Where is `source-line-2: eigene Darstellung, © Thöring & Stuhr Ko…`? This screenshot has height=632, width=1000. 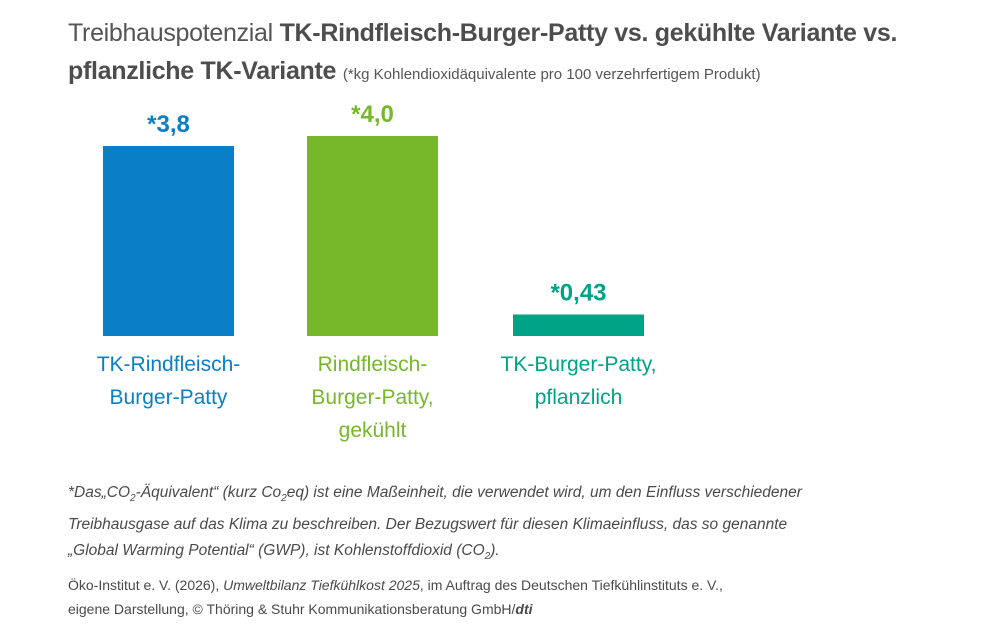 source-line-2: eigene Darstellung, © Thöring & Stuhr Ko… is located at coordinates (300, 609).